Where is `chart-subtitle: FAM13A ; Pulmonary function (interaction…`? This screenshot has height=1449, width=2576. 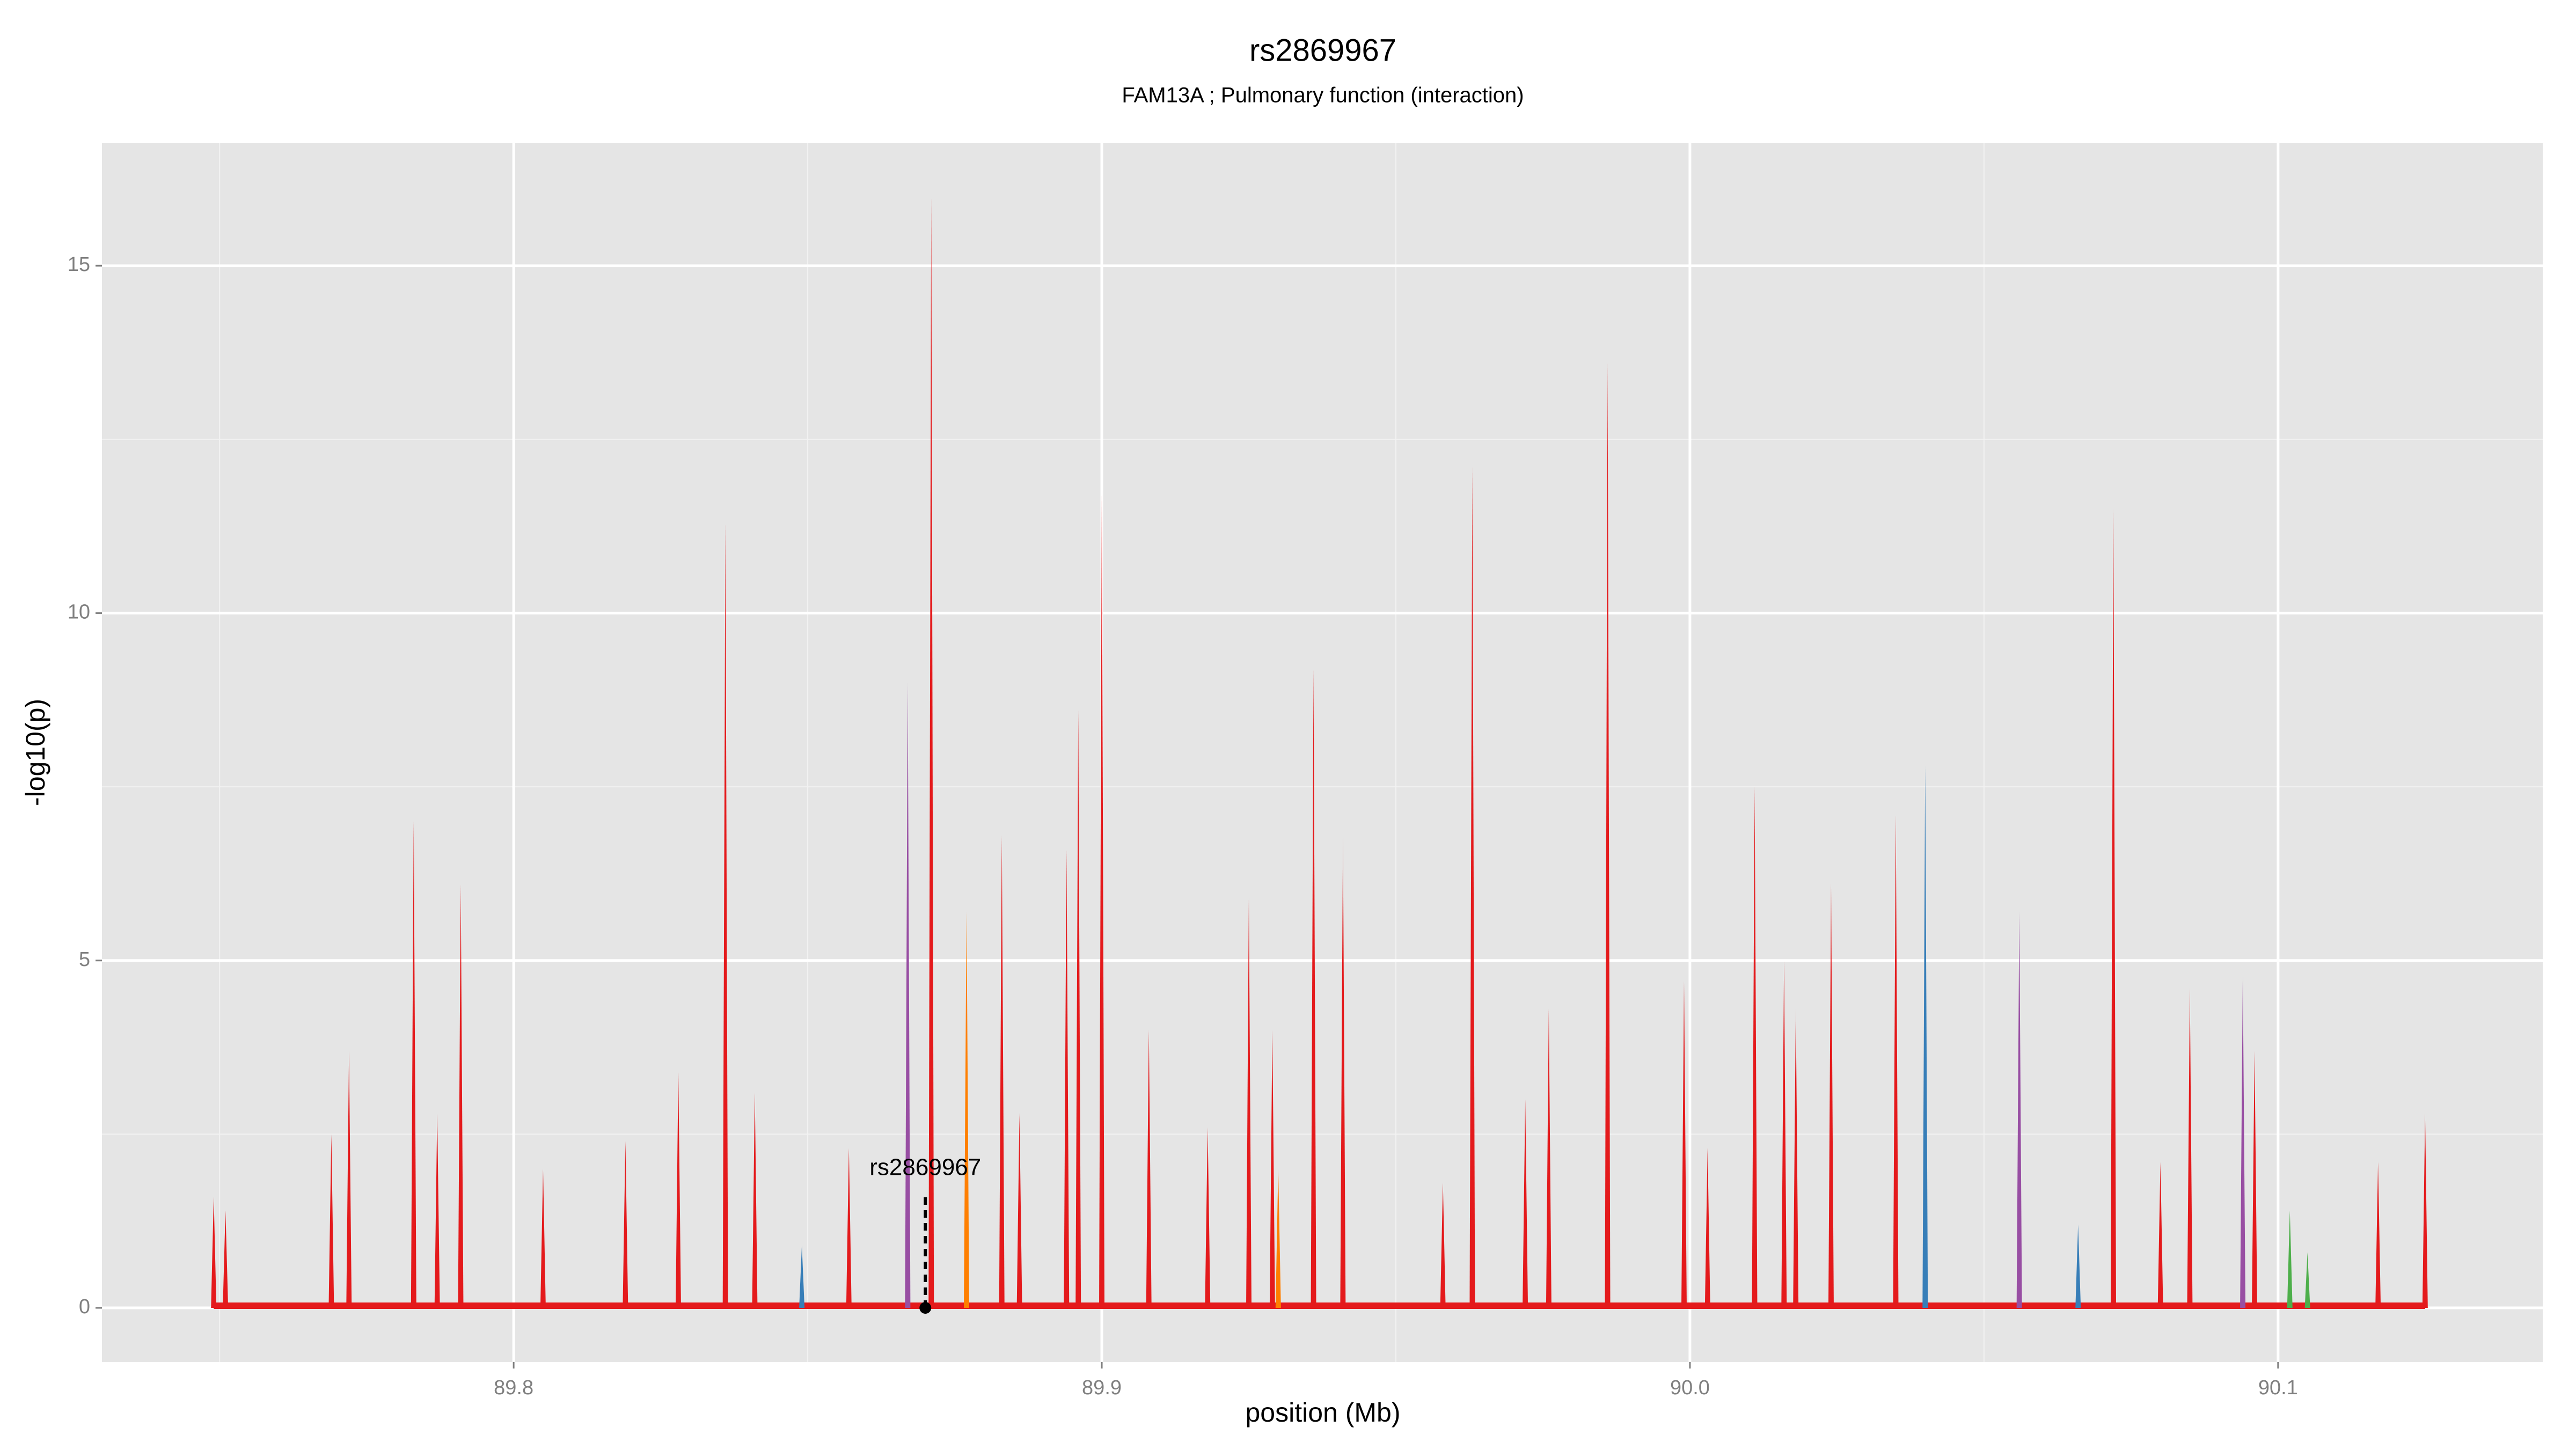
chart-subtitle: FAM13A ; Pulmonary function (interaction… is located at coordinates (1323, 95).